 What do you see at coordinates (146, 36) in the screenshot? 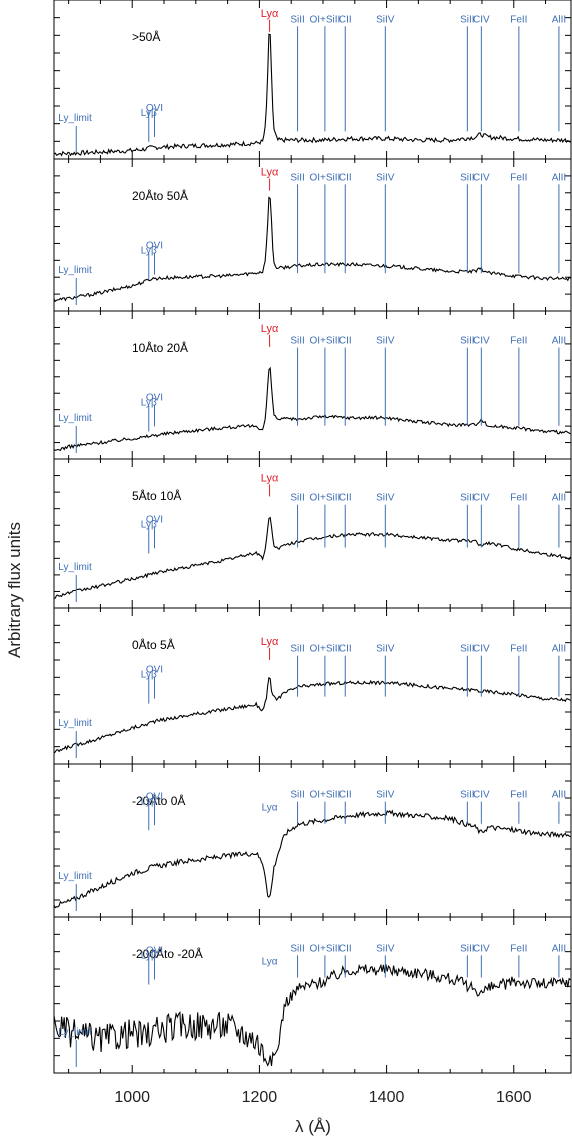
I see `panel-title: >50Å` at bounding box center [146, 36].